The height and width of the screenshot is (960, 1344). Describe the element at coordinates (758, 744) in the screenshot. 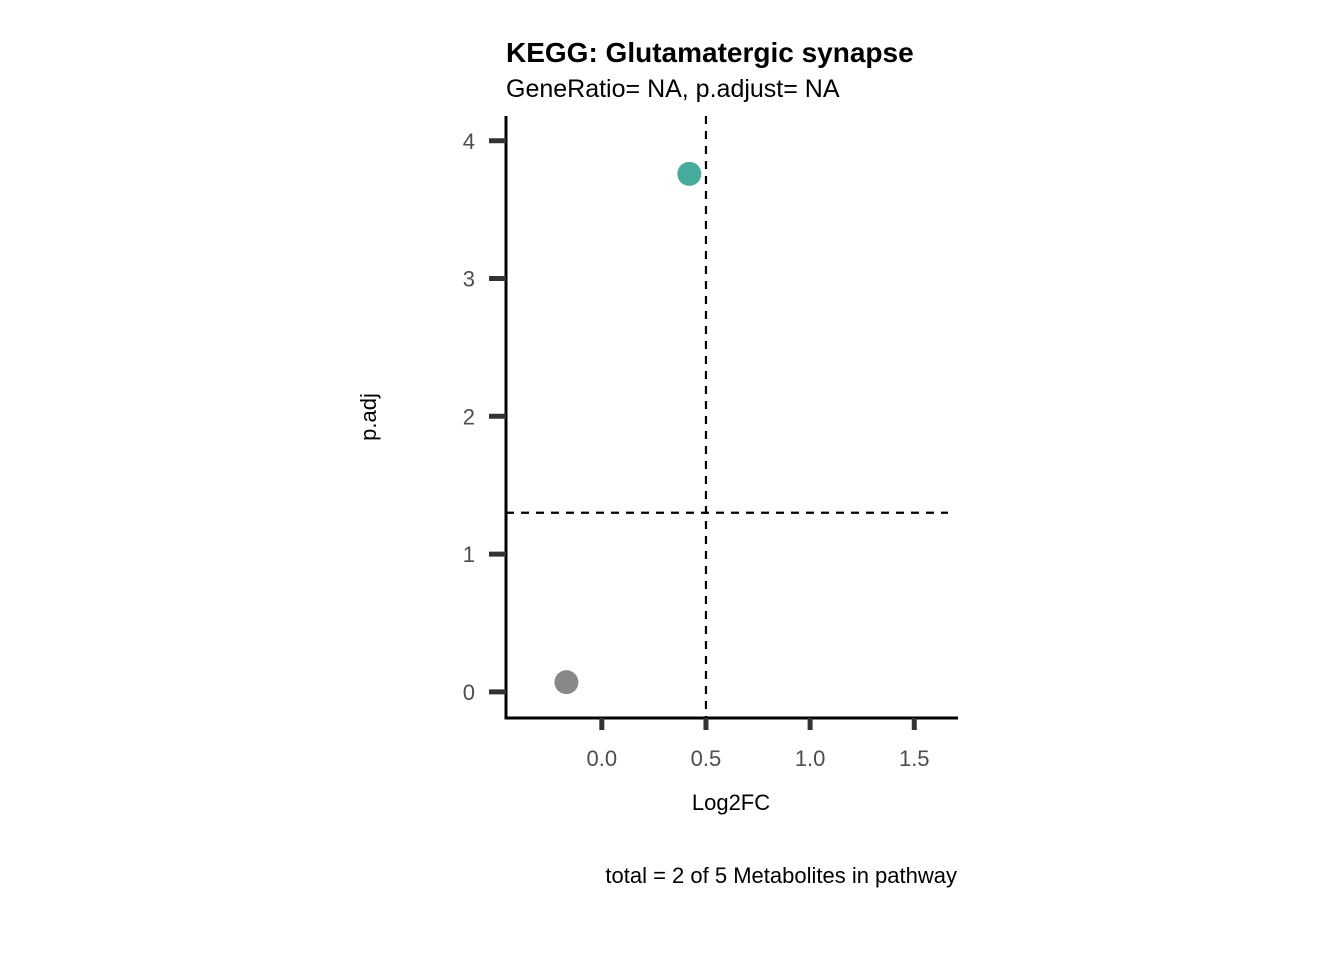

I see `x-axis-ticks: 0.0 0.5 1.0 1.5` at that location.